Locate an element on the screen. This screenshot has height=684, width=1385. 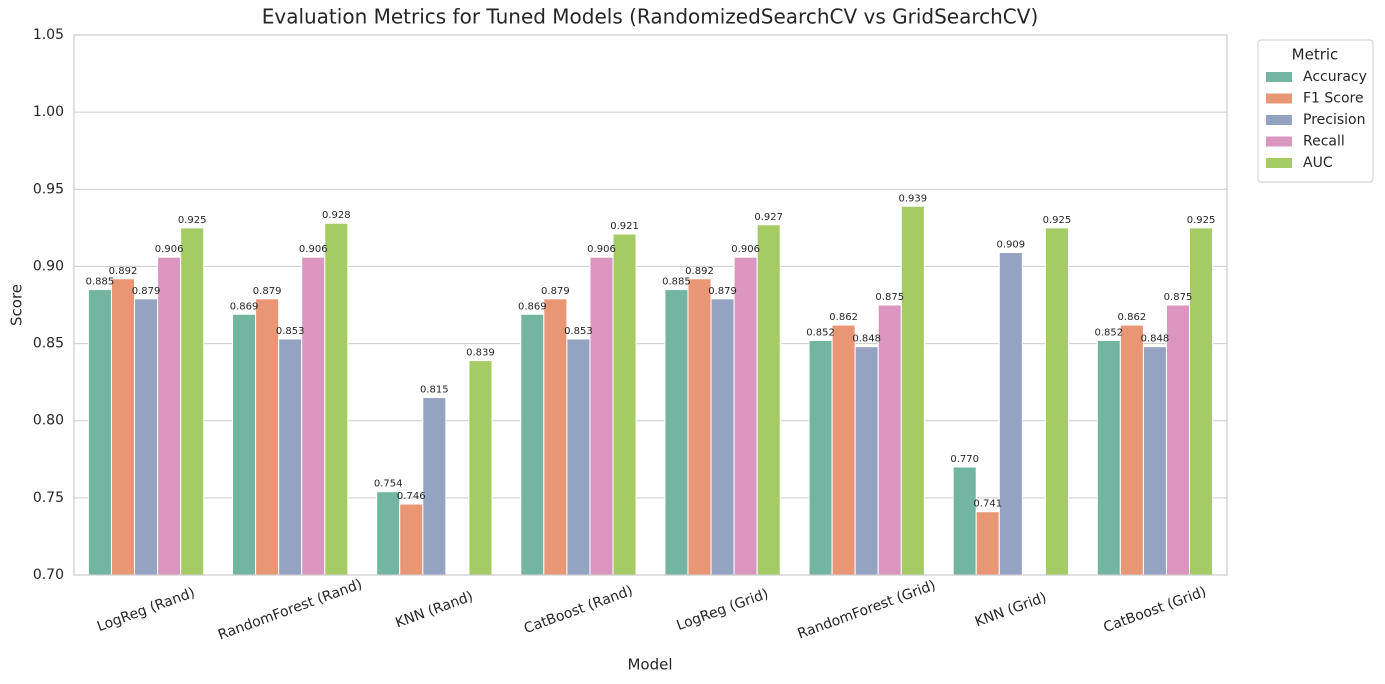
value-label: 0.939 is located at coordinates (912, 198).